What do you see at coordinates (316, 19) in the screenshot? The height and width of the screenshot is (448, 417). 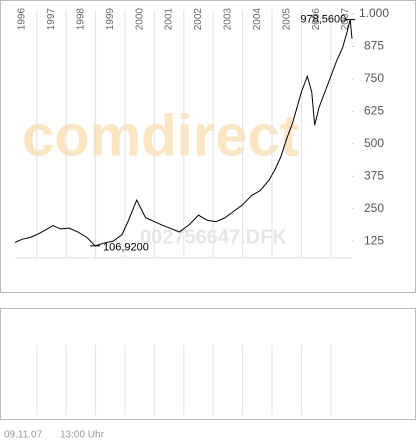 I see `x-tick-label: 2006` at bounding box center [316, 19].